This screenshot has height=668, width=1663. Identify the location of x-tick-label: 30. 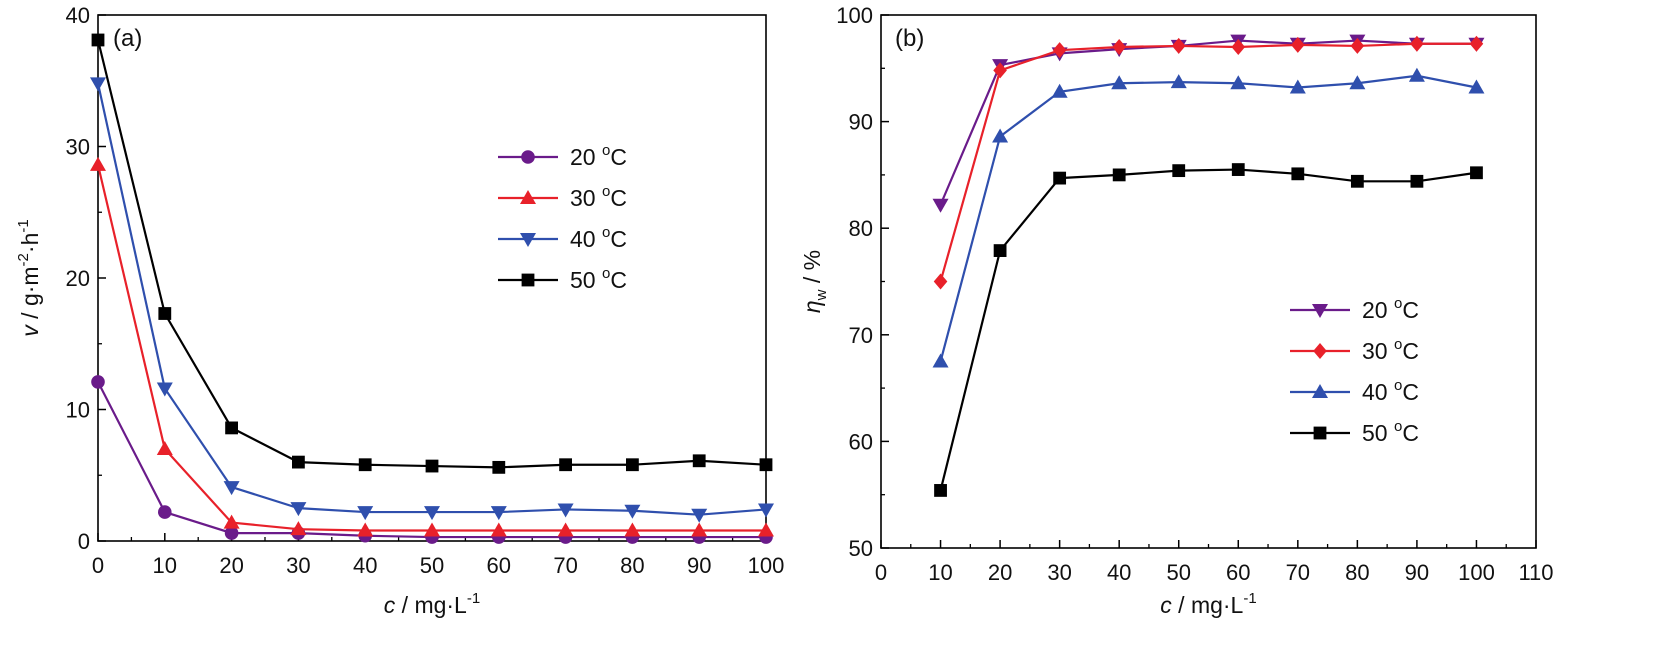
(1059, 572).